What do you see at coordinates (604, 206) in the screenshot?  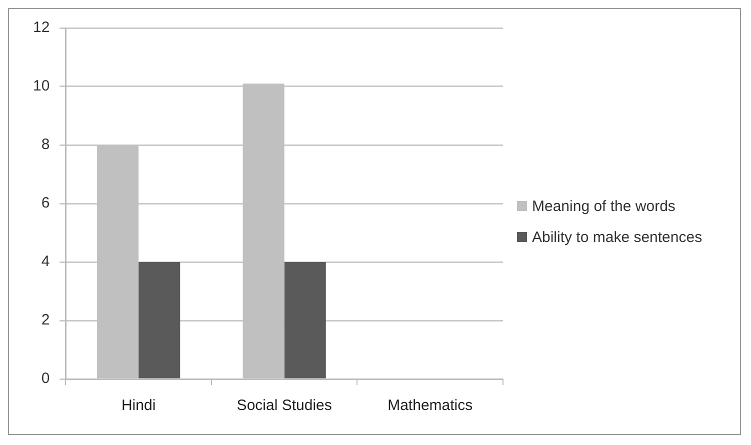 I see `legend-label: Meaning of the words` at bounding box center [604, 206].